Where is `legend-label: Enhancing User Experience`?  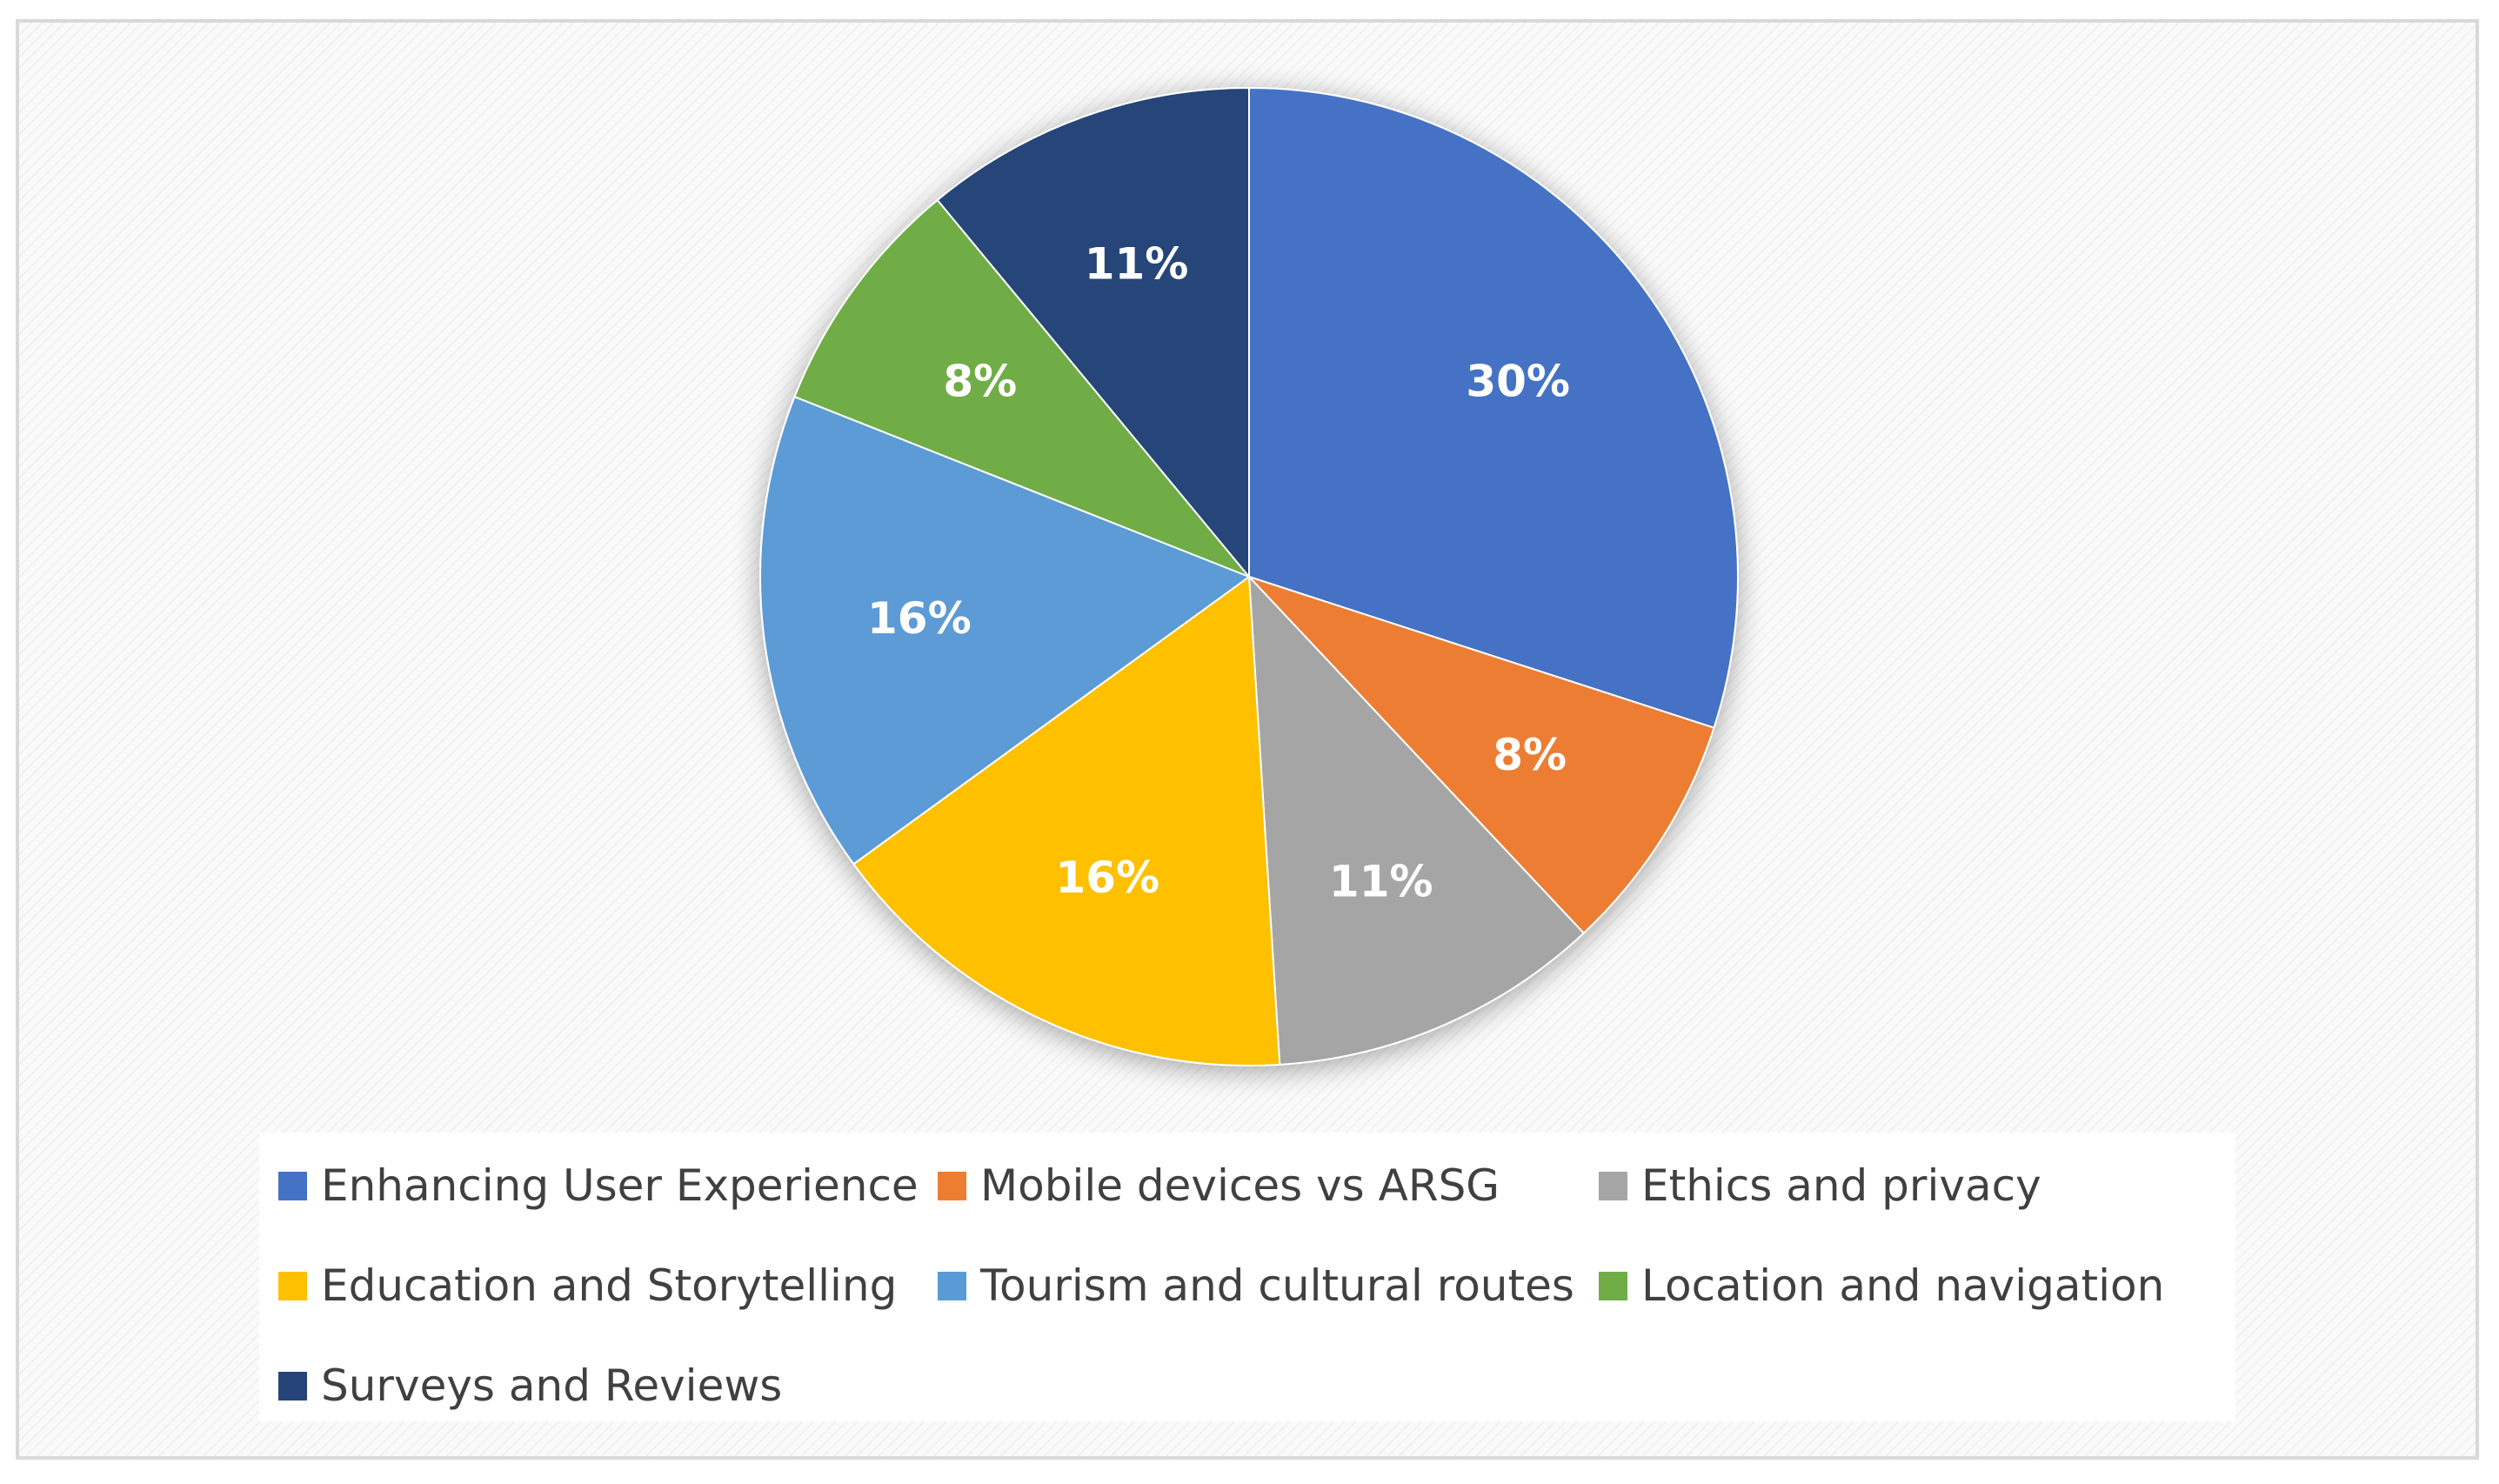
legend-label: Enhancing User Experience is located at coordinates (620, 1185).